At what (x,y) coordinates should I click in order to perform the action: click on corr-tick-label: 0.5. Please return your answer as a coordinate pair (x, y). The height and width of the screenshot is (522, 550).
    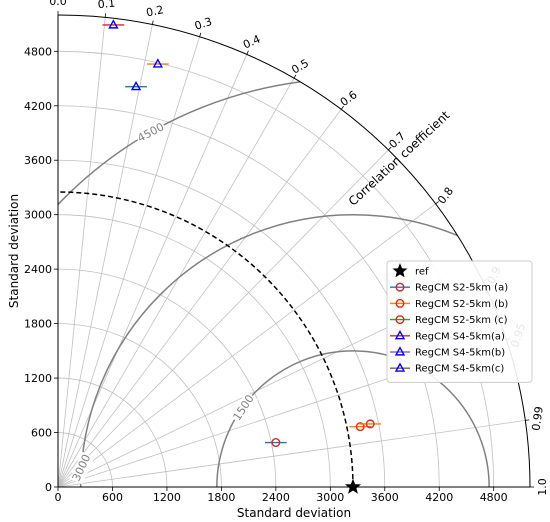
    Looking at the image, I should click on (300, 67).